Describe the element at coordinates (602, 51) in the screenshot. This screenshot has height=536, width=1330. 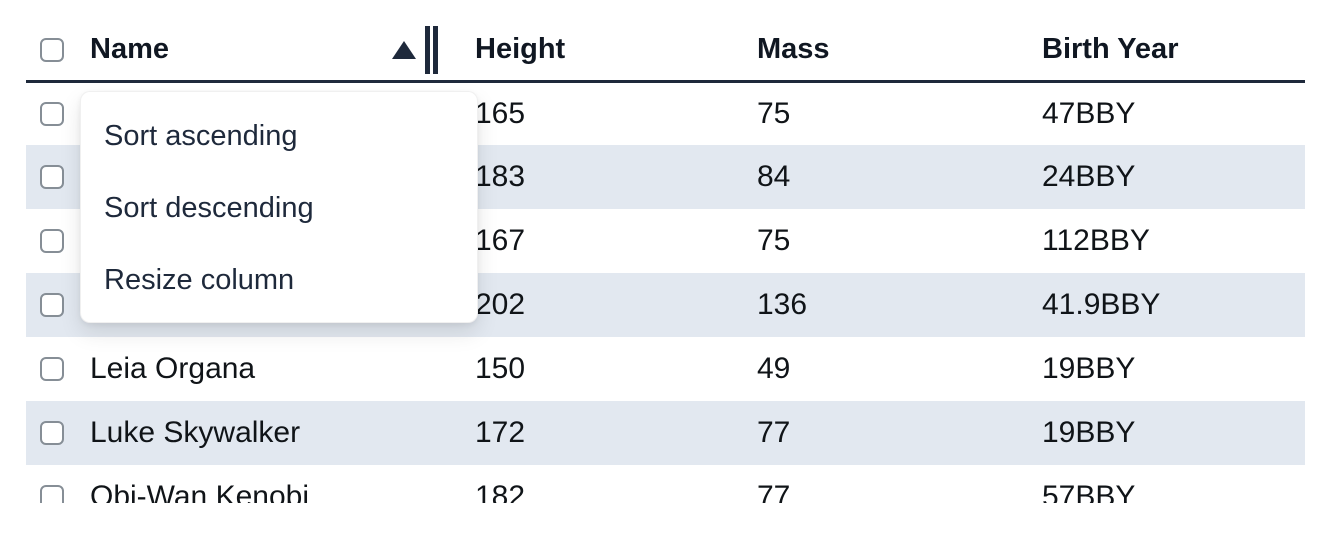
I see `column-header-height: Height` at that location.